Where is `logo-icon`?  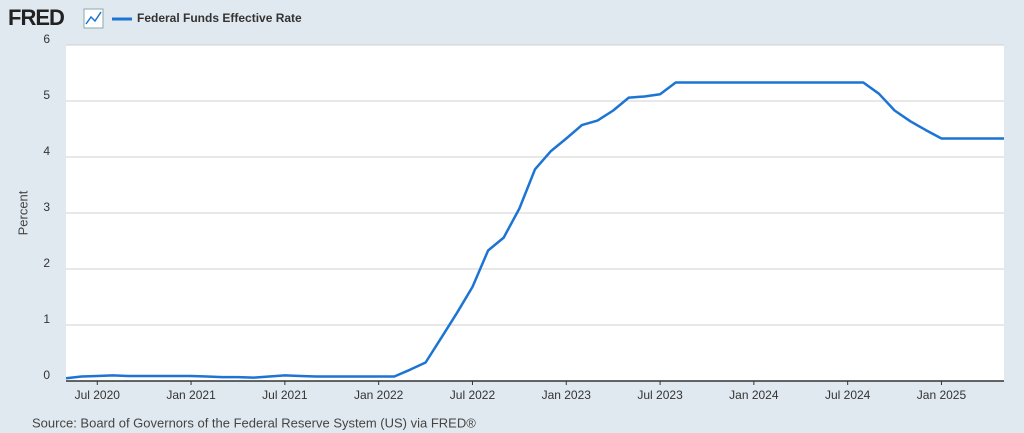
logo-icon is located at coordinates (93, 18).